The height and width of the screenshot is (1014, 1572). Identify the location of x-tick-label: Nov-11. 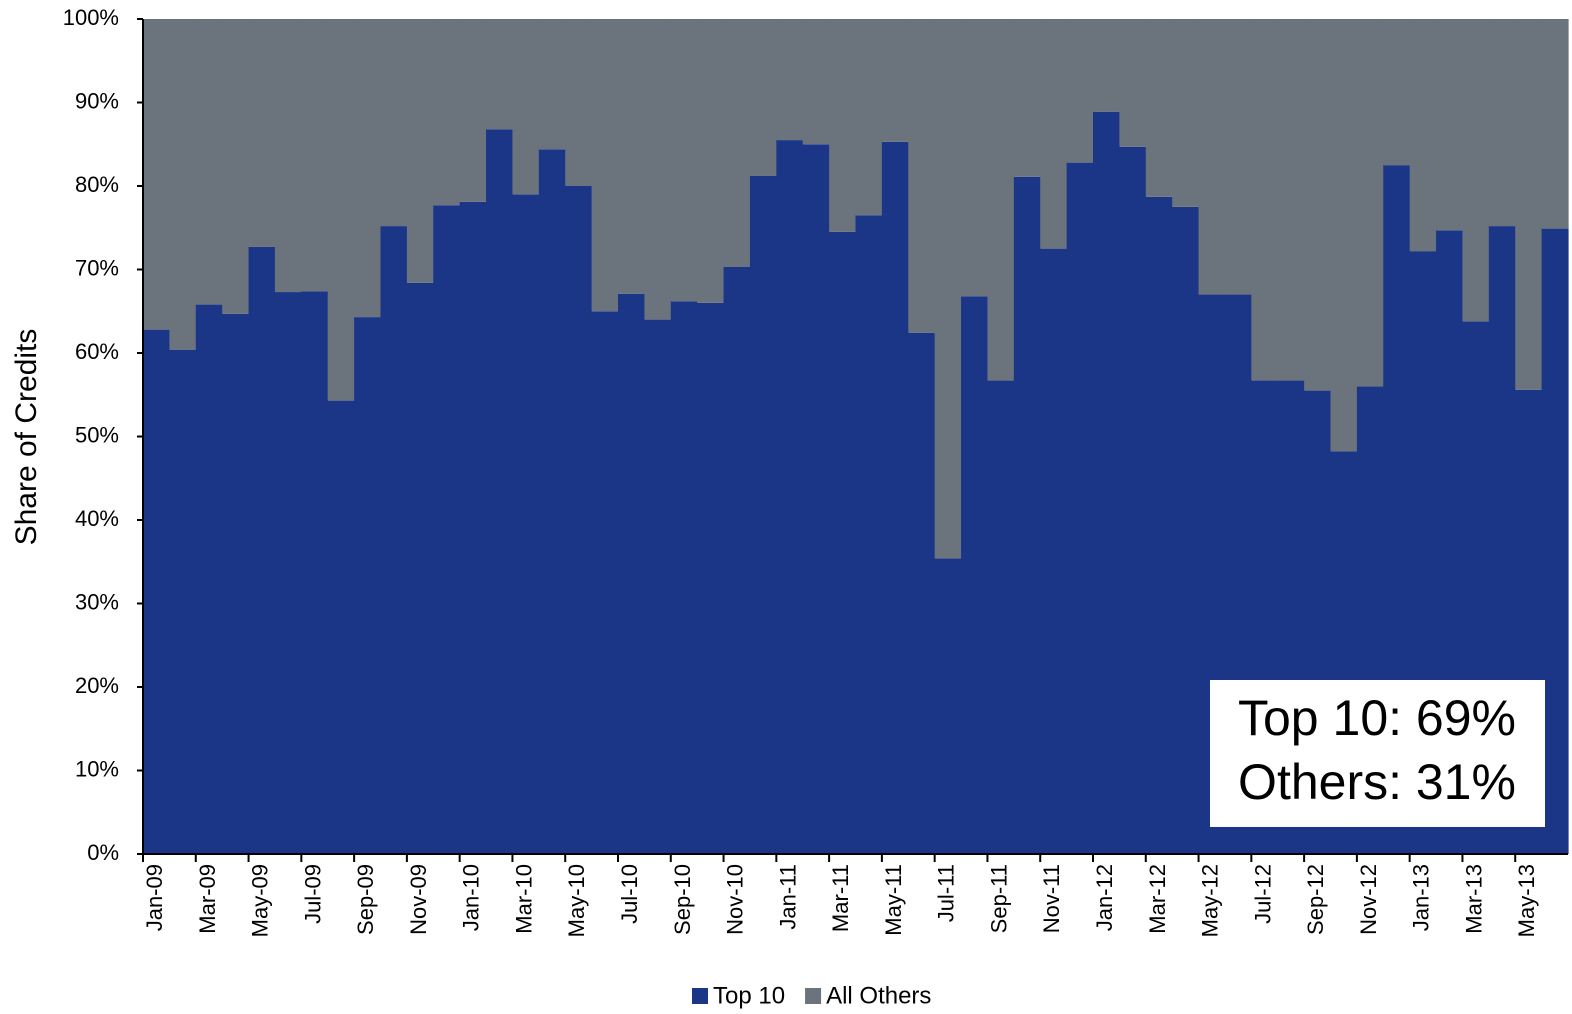
(1051, 898).